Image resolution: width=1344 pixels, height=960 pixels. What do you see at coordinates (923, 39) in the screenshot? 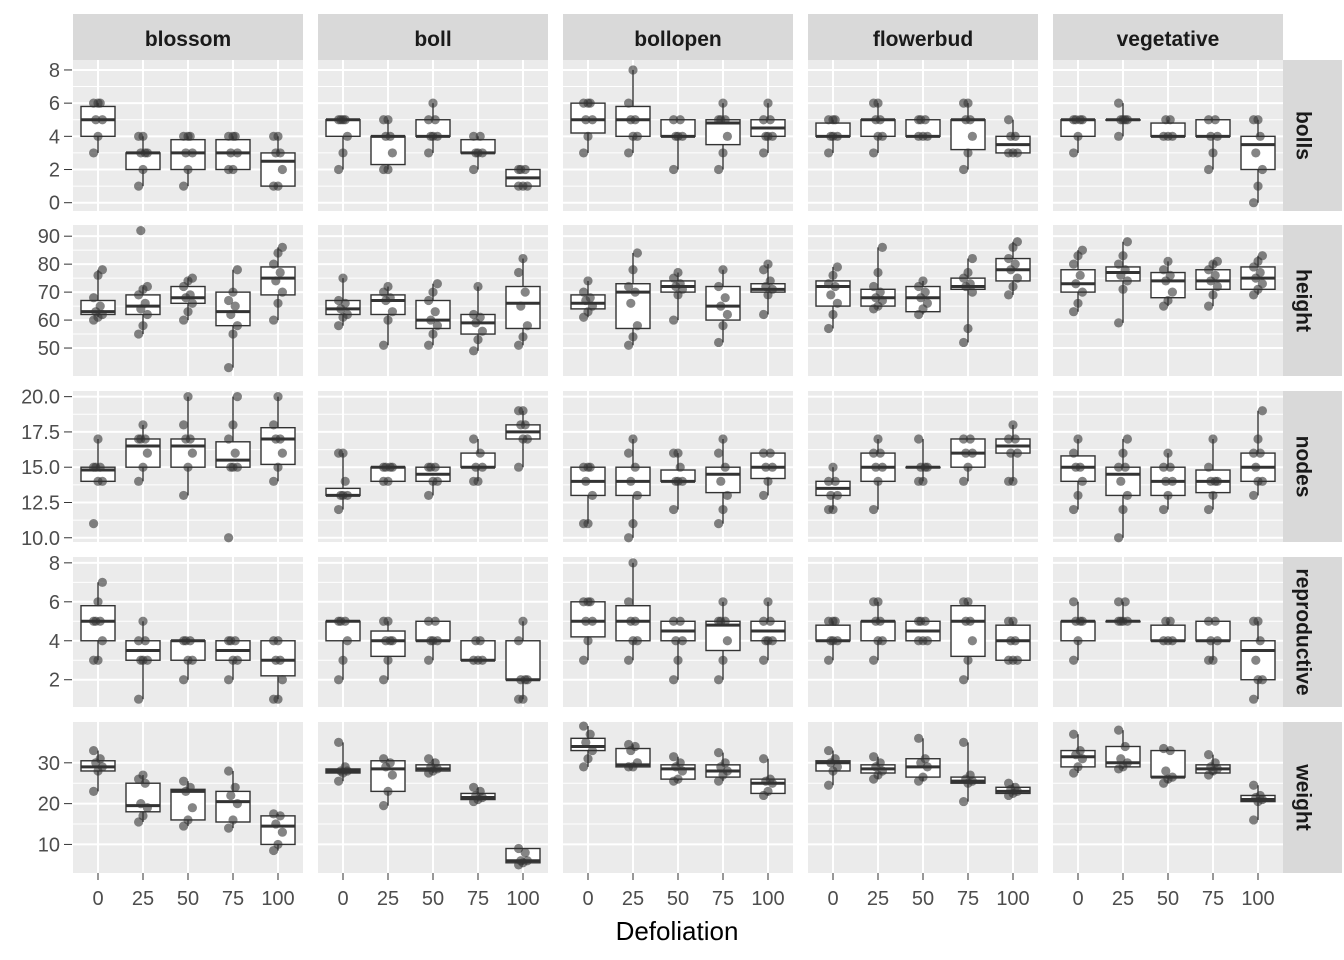
I see `strip-label-flowerbud: flowerbud` at bounding box center [923, 39].